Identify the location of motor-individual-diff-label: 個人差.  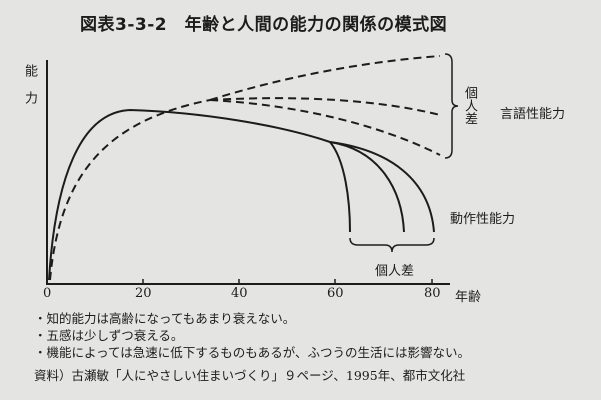
(395, 271).